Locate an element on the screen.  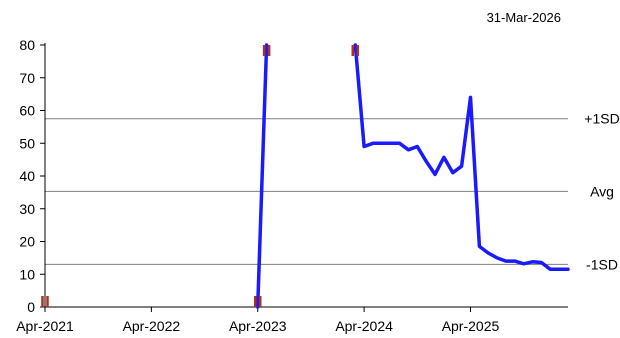
as-of-date-label: 31-Mar-2026 is located at coordinates (524, 17).